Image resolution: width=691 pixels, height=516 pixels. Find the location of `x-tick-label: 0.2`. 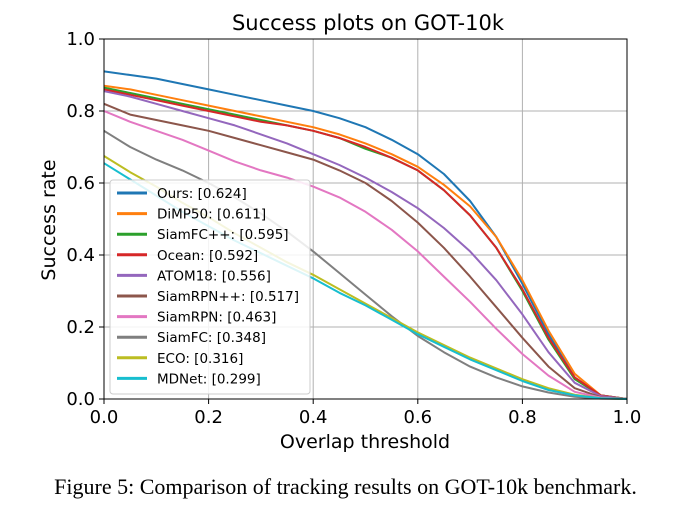

x-tick-label: 0.2 is located at coordinates (208, 417).